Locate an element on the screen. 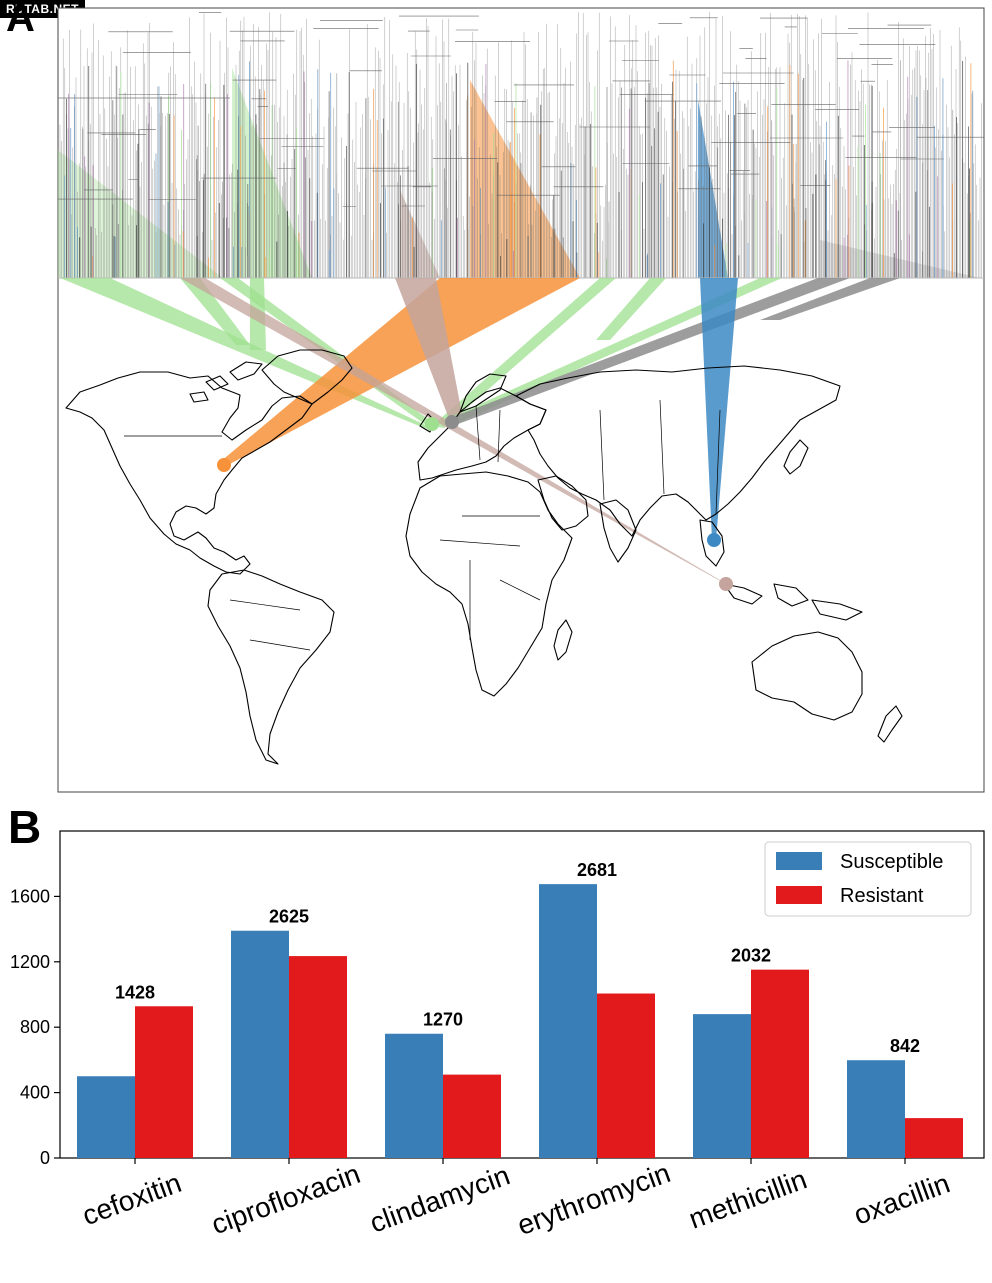 Image resolution: width=992 pixels, height=1283 pixels. indonesia-outline is located at coordinates (793, 602).